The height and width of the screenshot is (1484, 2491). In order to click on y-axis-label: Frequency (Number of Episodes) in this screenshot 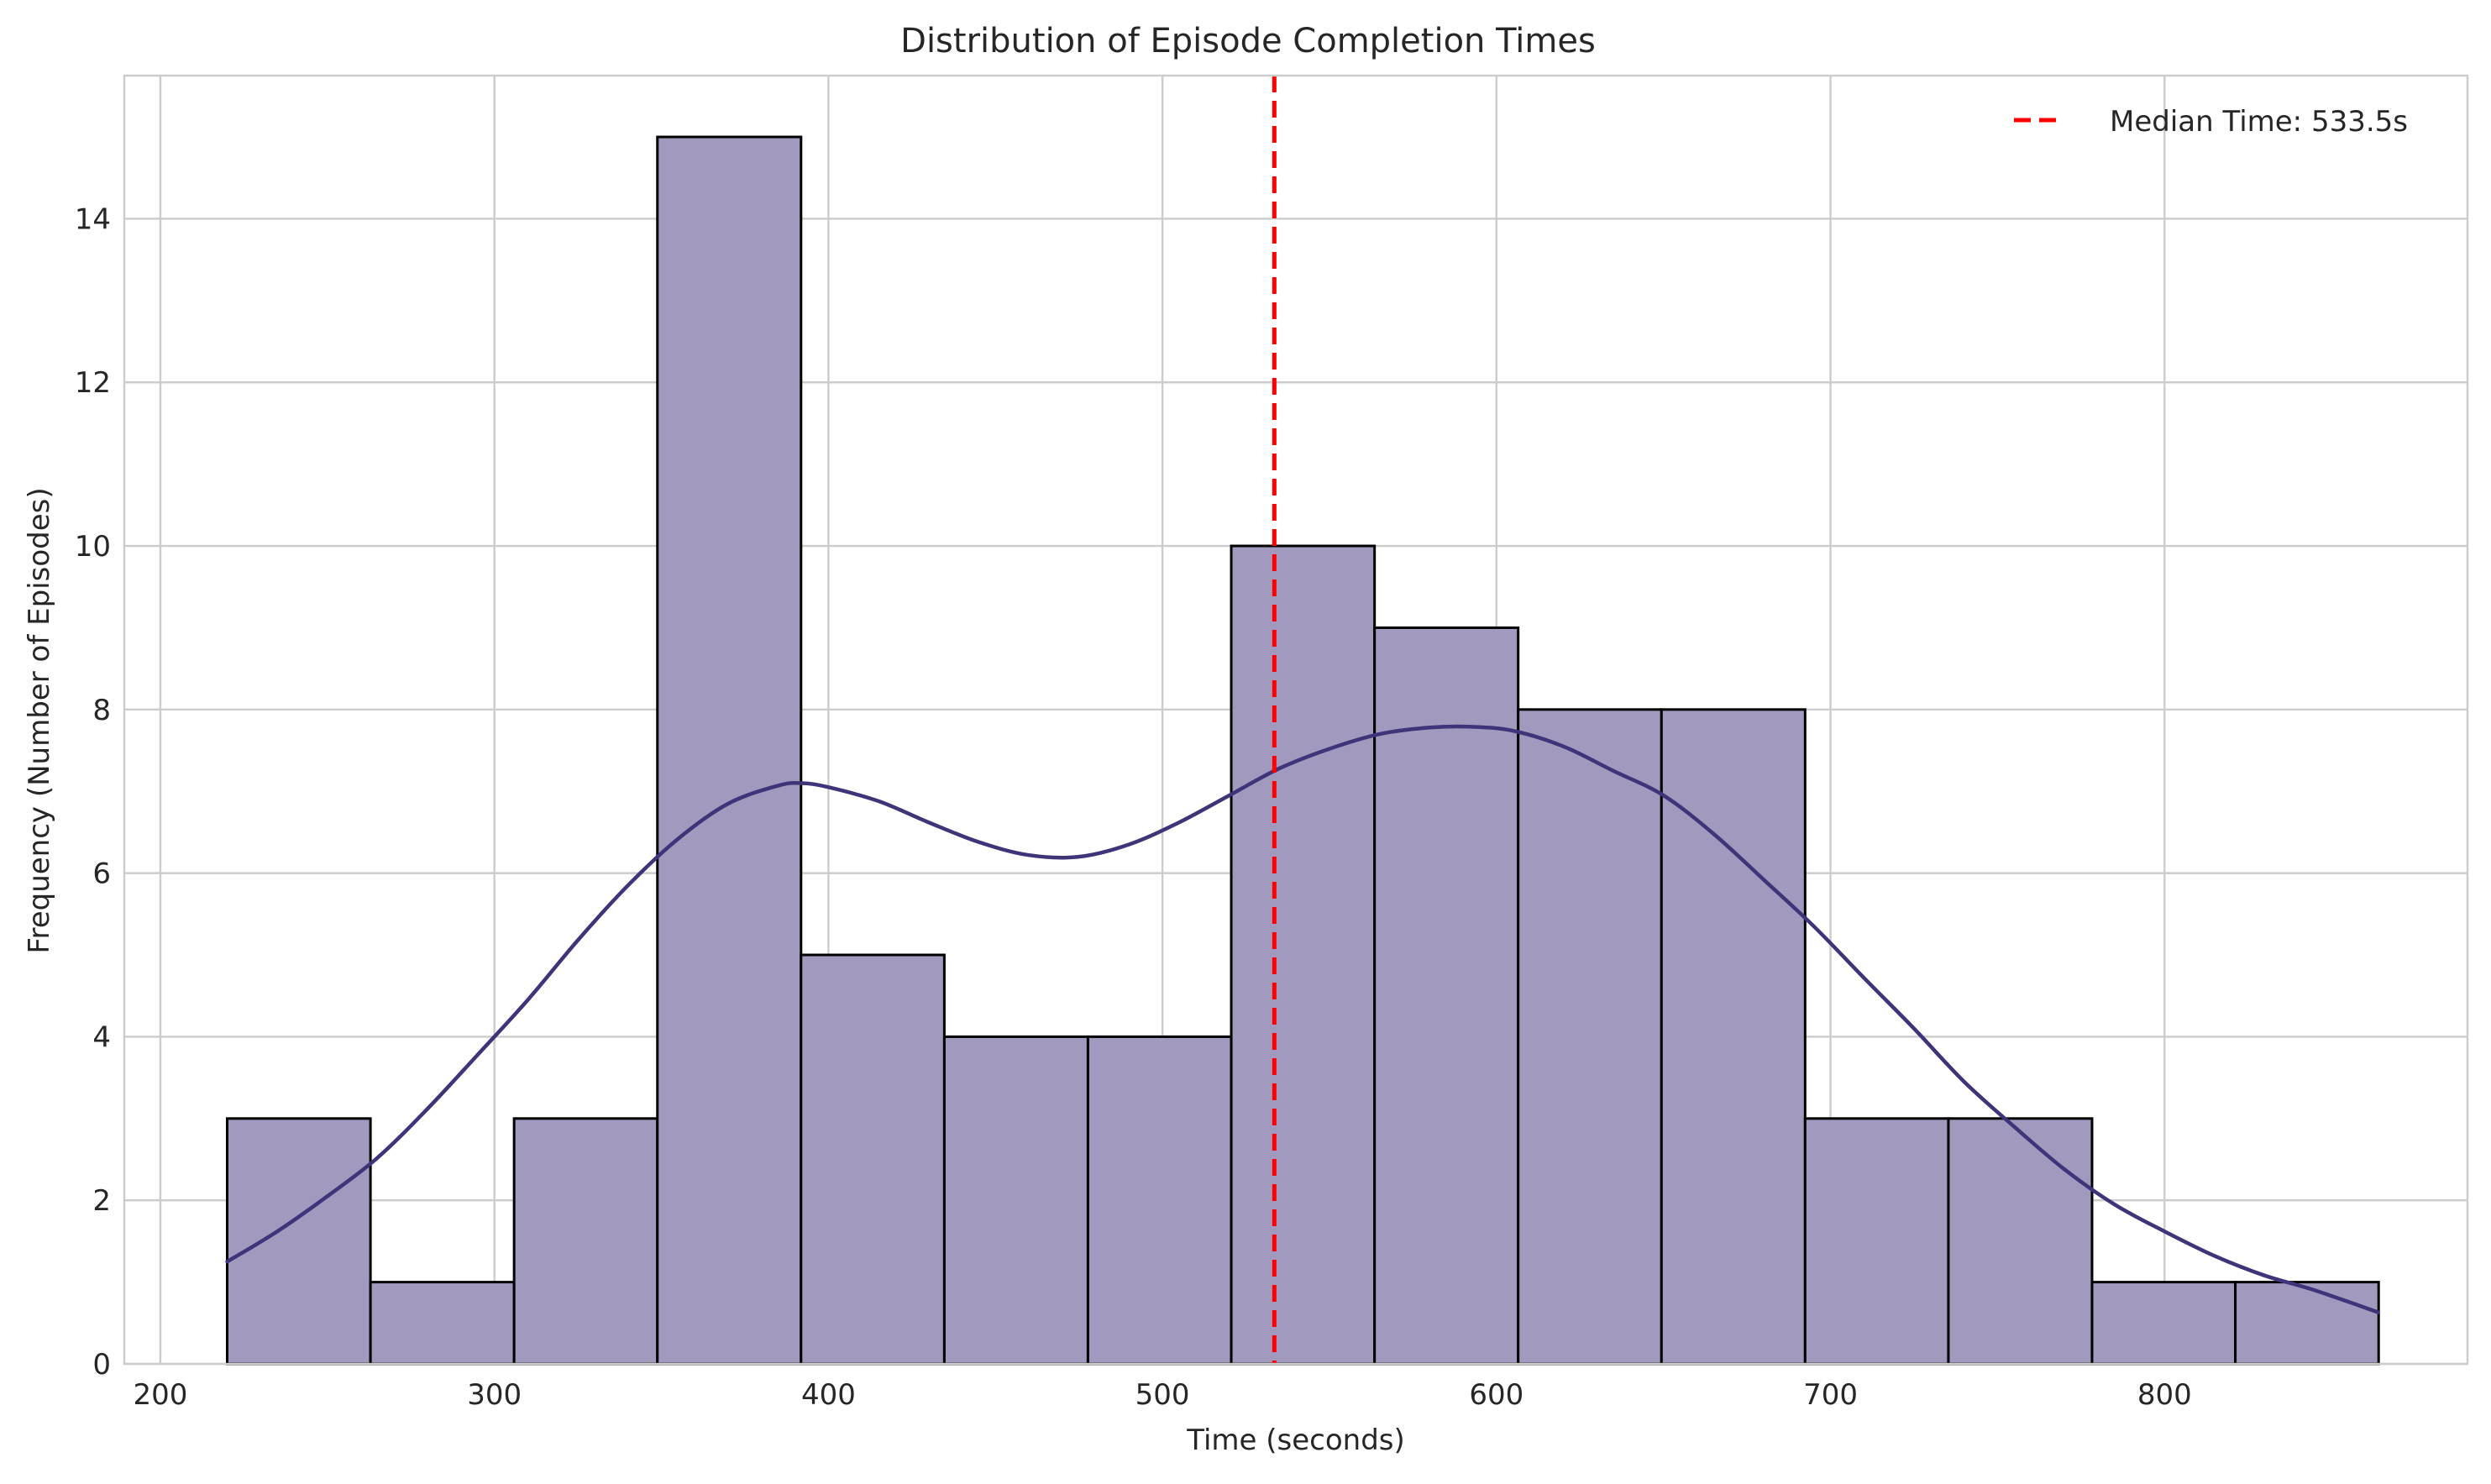, I will do `click(39, 720)`.